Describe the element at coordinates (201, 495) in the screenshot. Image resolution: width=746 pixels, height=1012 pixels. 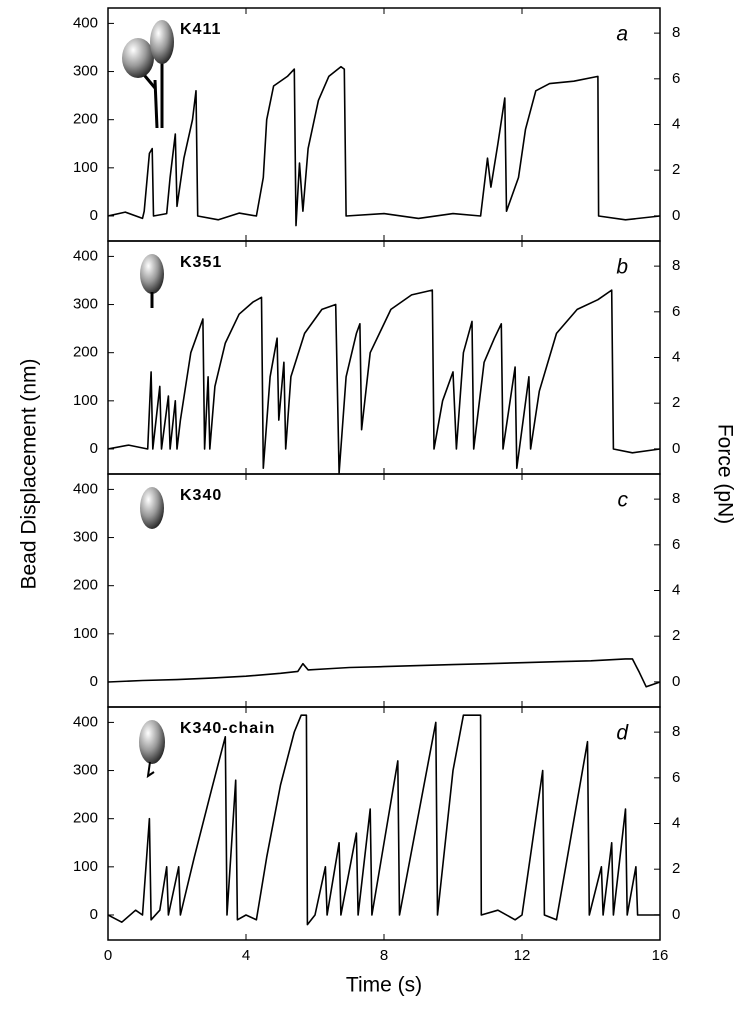
I see `panel-title: K340` at that location.